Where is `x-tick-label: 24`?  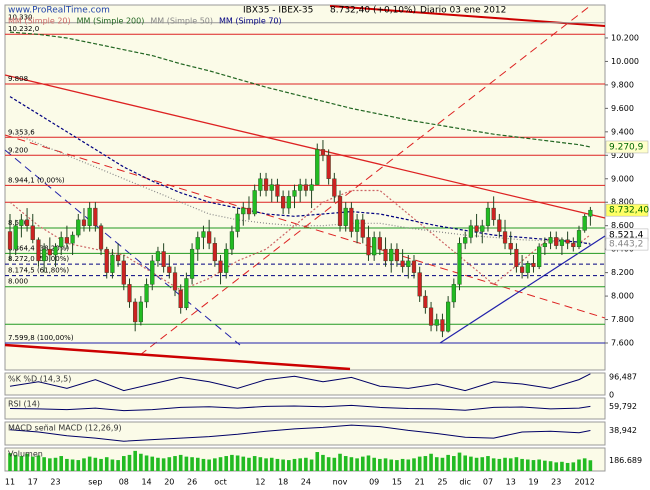
x-tick-label: 24 is located at coordinates (306, 482).